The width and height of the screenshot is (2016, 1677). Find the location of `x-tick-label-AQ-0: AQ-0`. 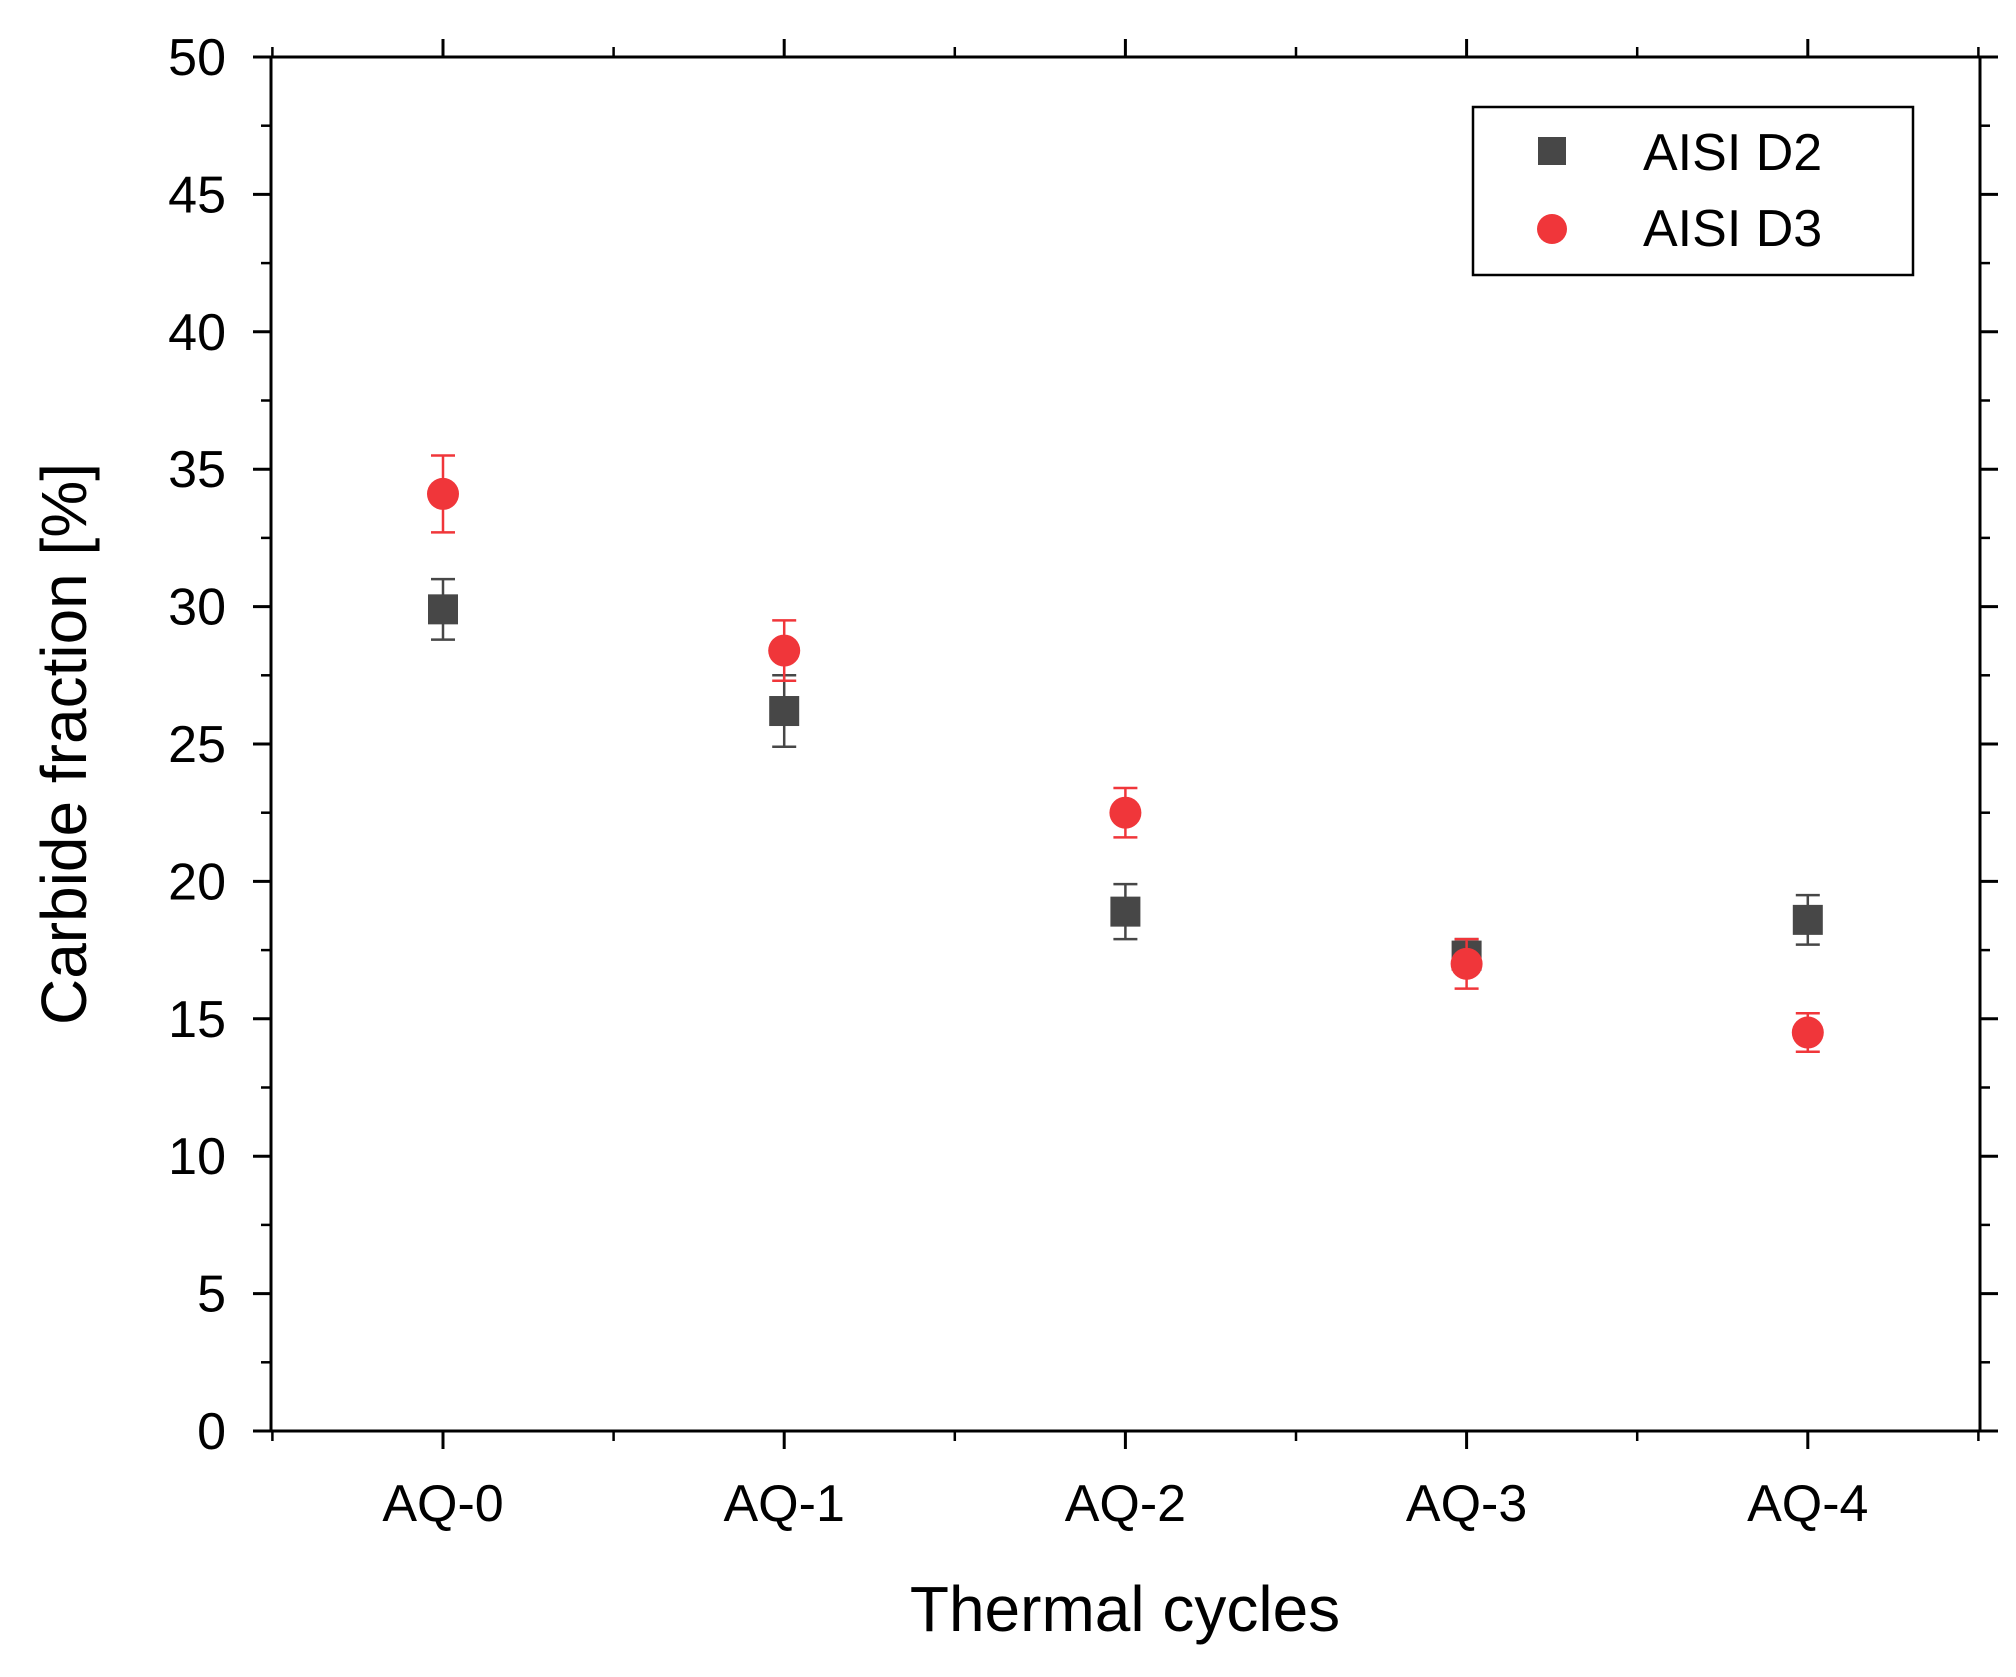

x-tick-label-AQ-0: AQ-0 is located at coordinates (442, 1504).